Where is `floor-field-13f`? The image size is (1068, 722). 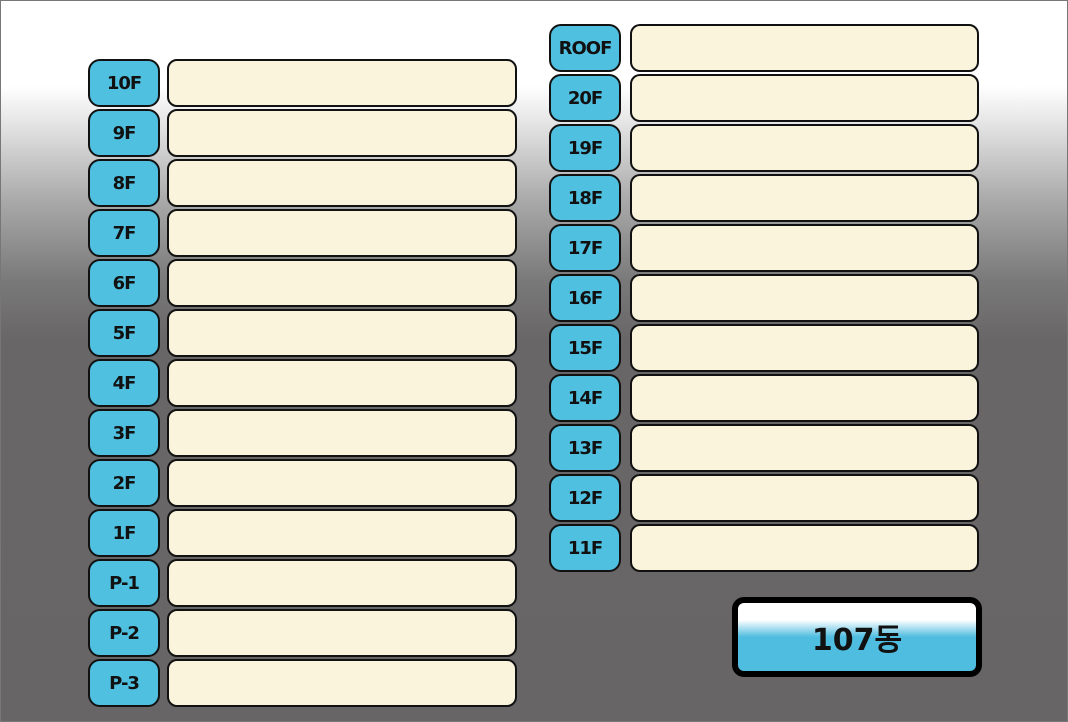 floor-field-13f is located at coordinates (804, 448).